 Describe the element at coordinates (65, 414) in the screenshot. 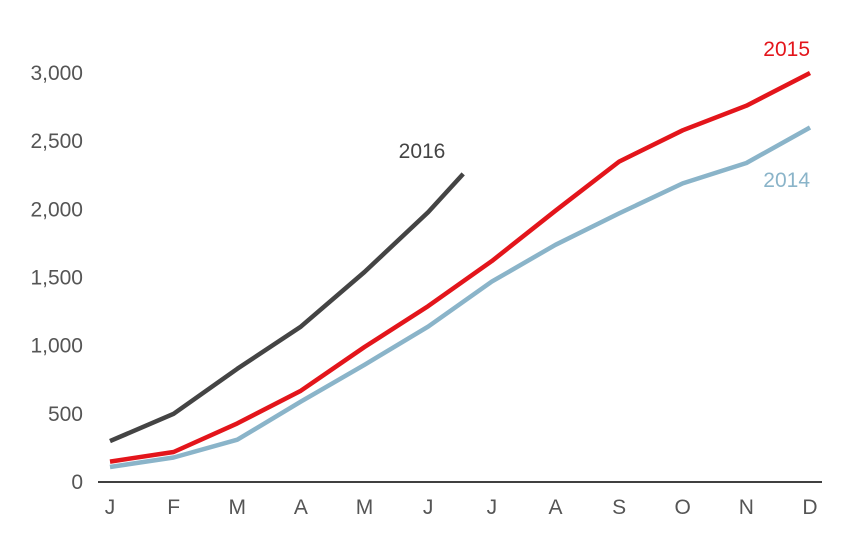

I see `y-tick-label: 500` at that location.